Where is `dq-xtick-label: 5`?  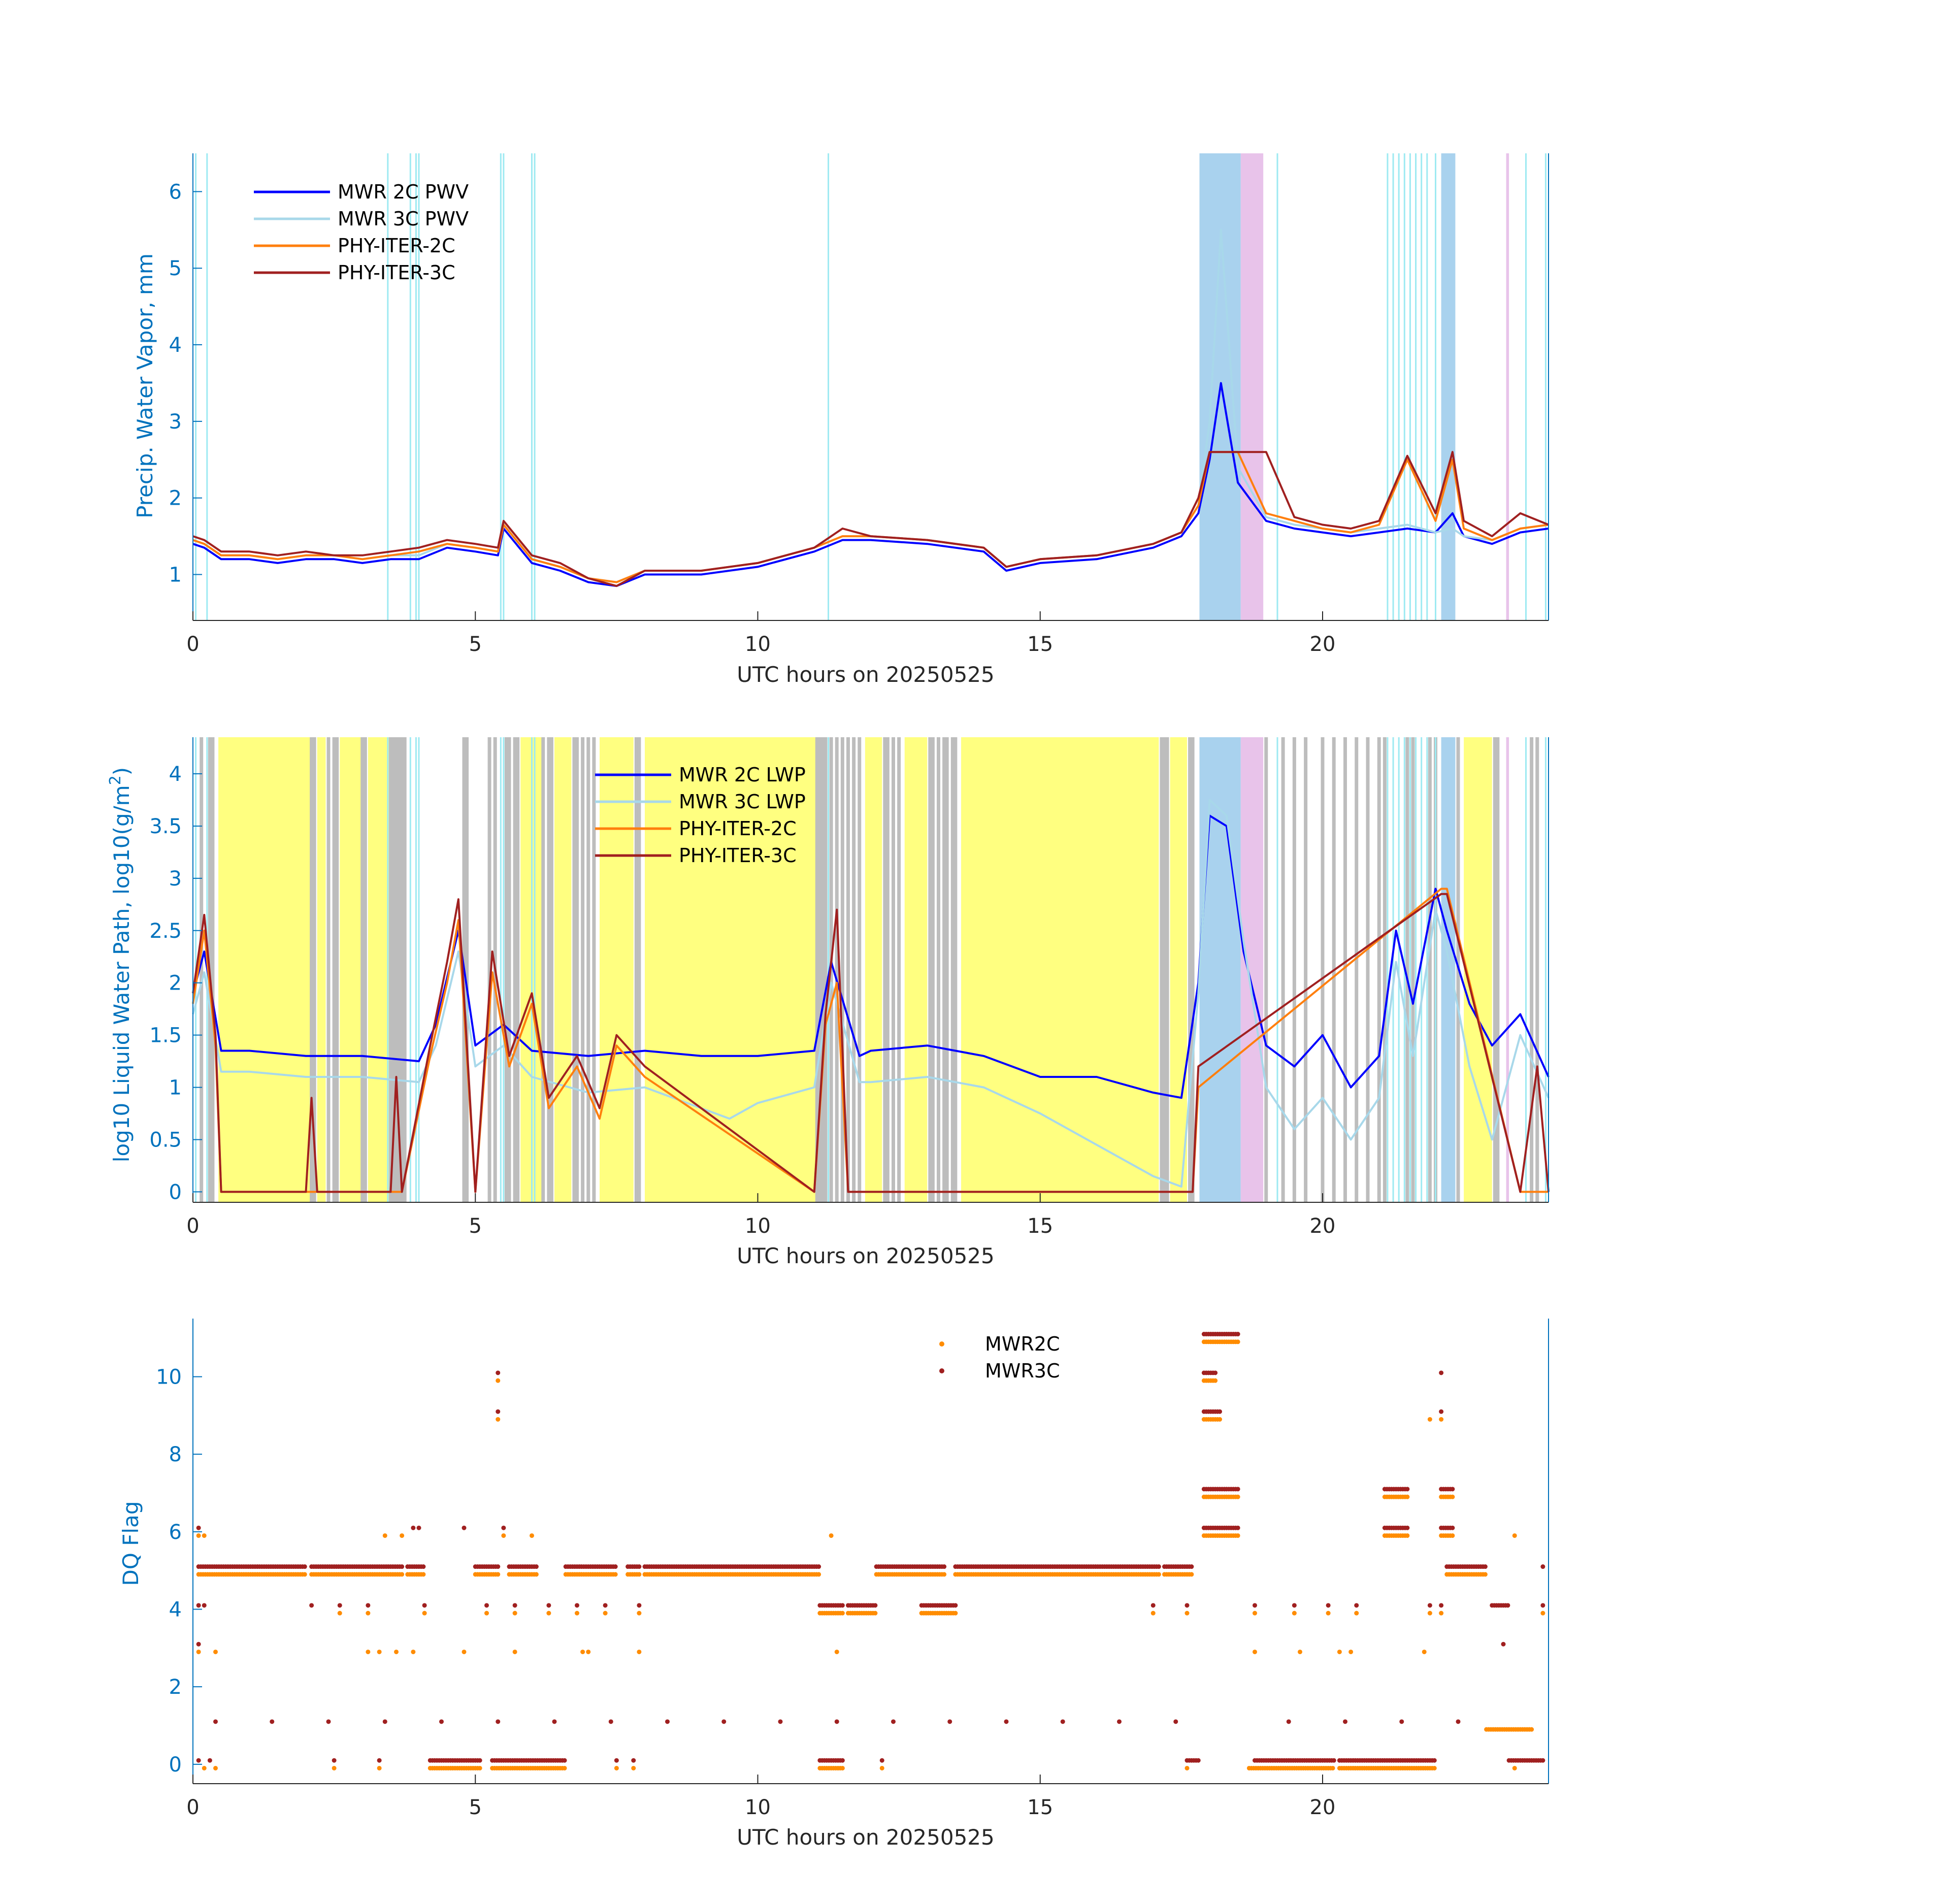
dq-xtick-label: 5 is located at coordinates (475, 1808).